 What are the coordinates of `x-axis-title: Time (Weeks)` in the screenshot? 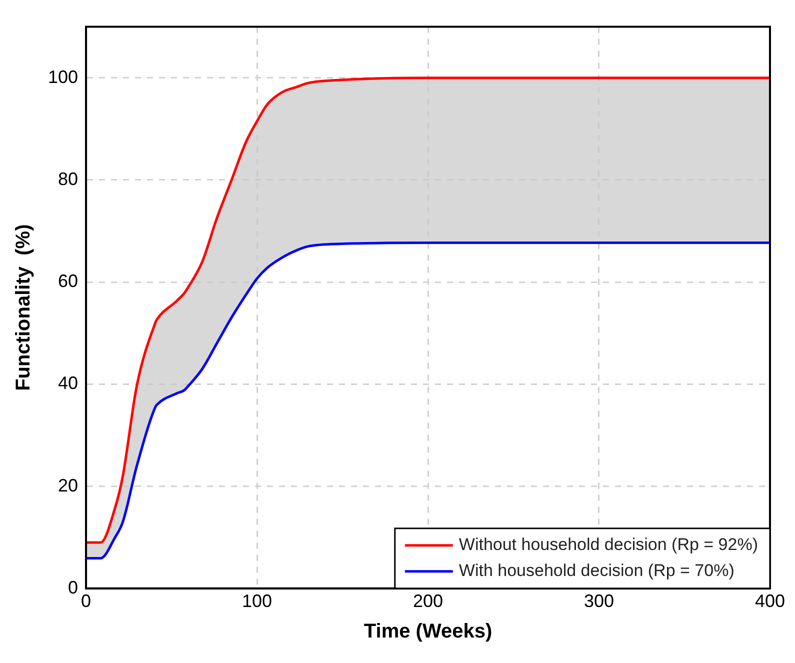 It's located at (428, 631).